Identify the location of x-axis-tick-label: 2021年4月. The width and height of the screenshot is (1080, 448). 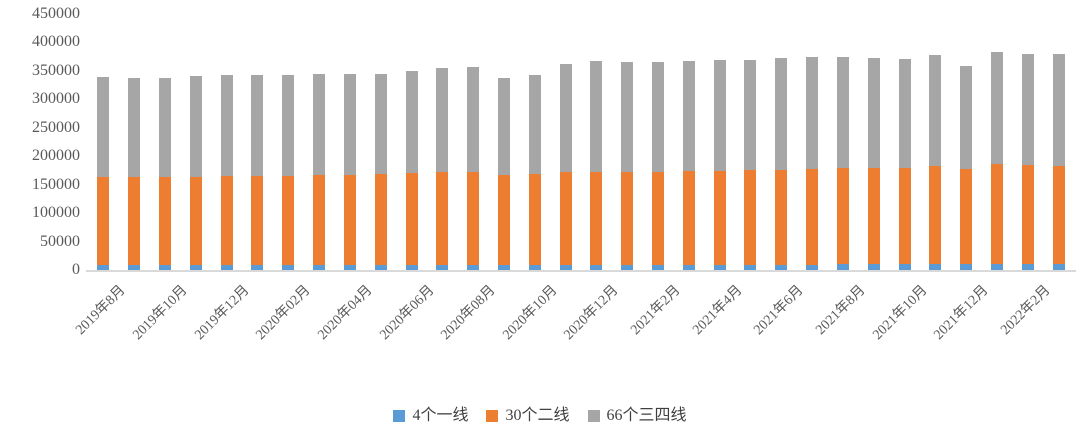
(717, 310).